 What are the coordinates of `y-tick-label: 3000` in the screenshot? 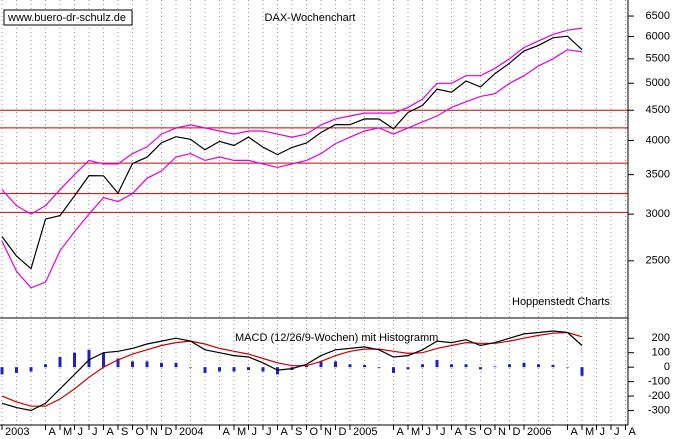 It's located at (658, 214).